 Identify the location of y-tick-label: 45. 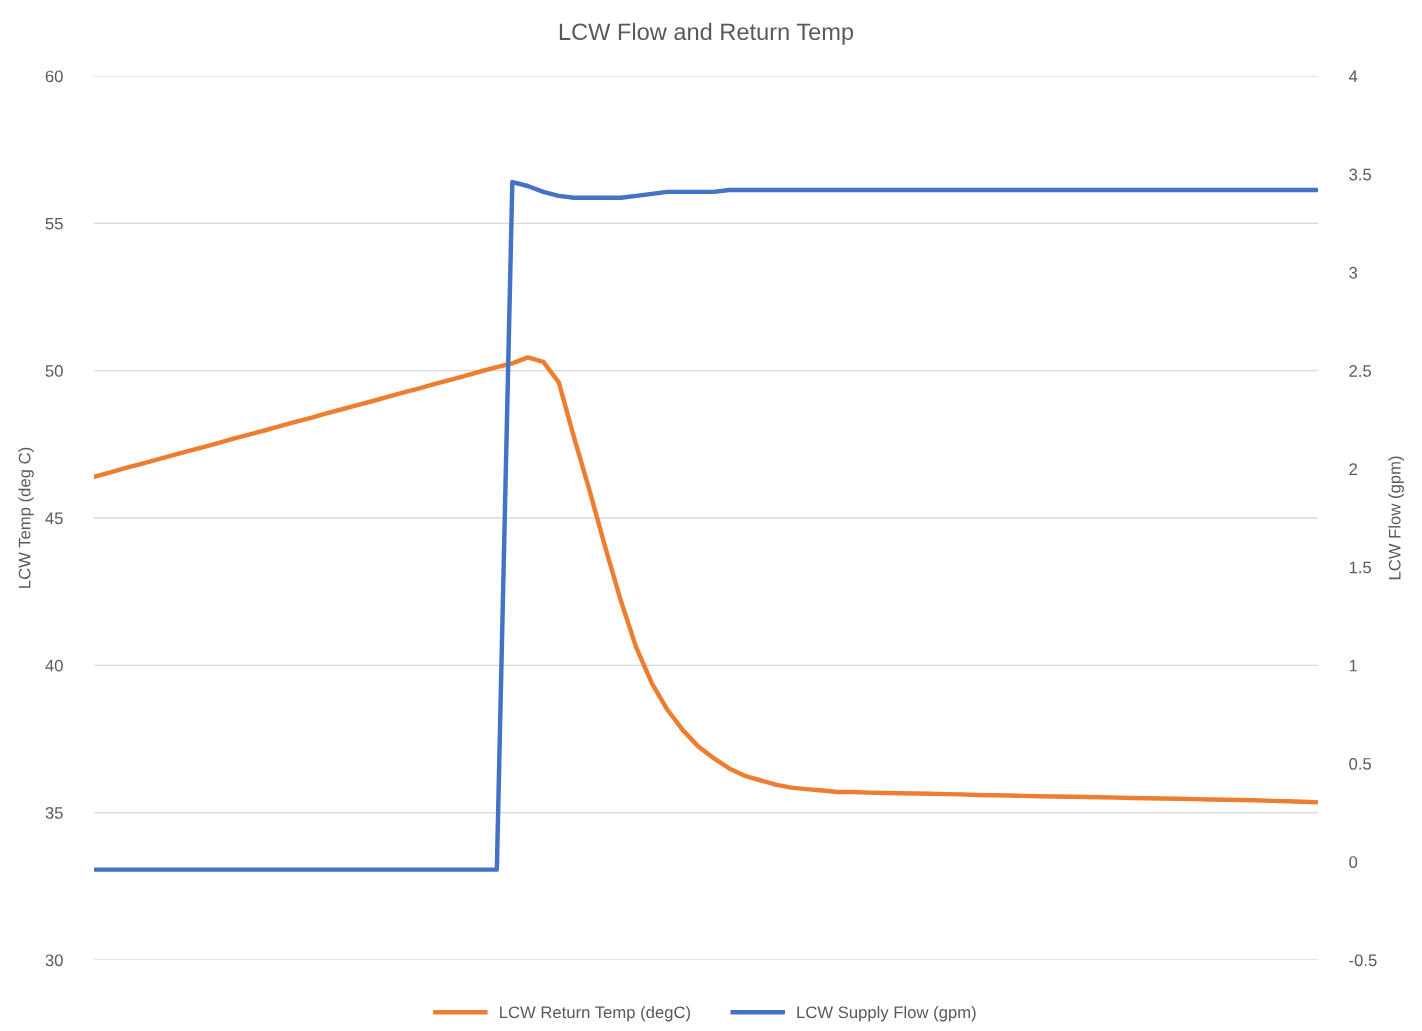
(54, 518).